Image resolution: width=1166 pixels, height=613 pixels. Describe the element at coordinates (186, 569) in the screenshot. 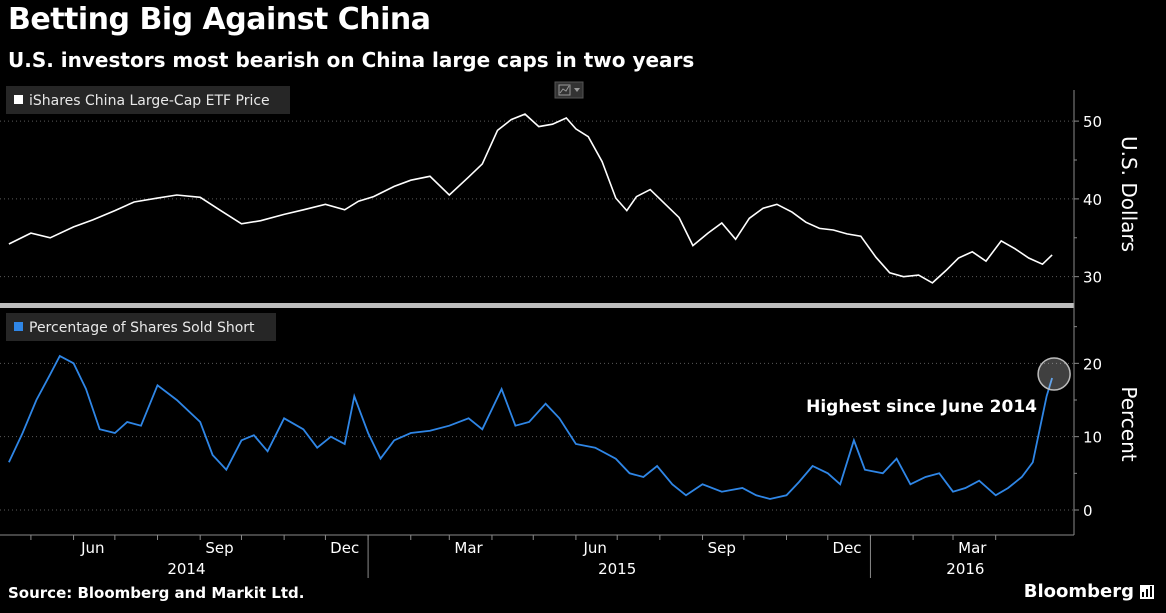

I see `x-year-label: 2014` at that location.